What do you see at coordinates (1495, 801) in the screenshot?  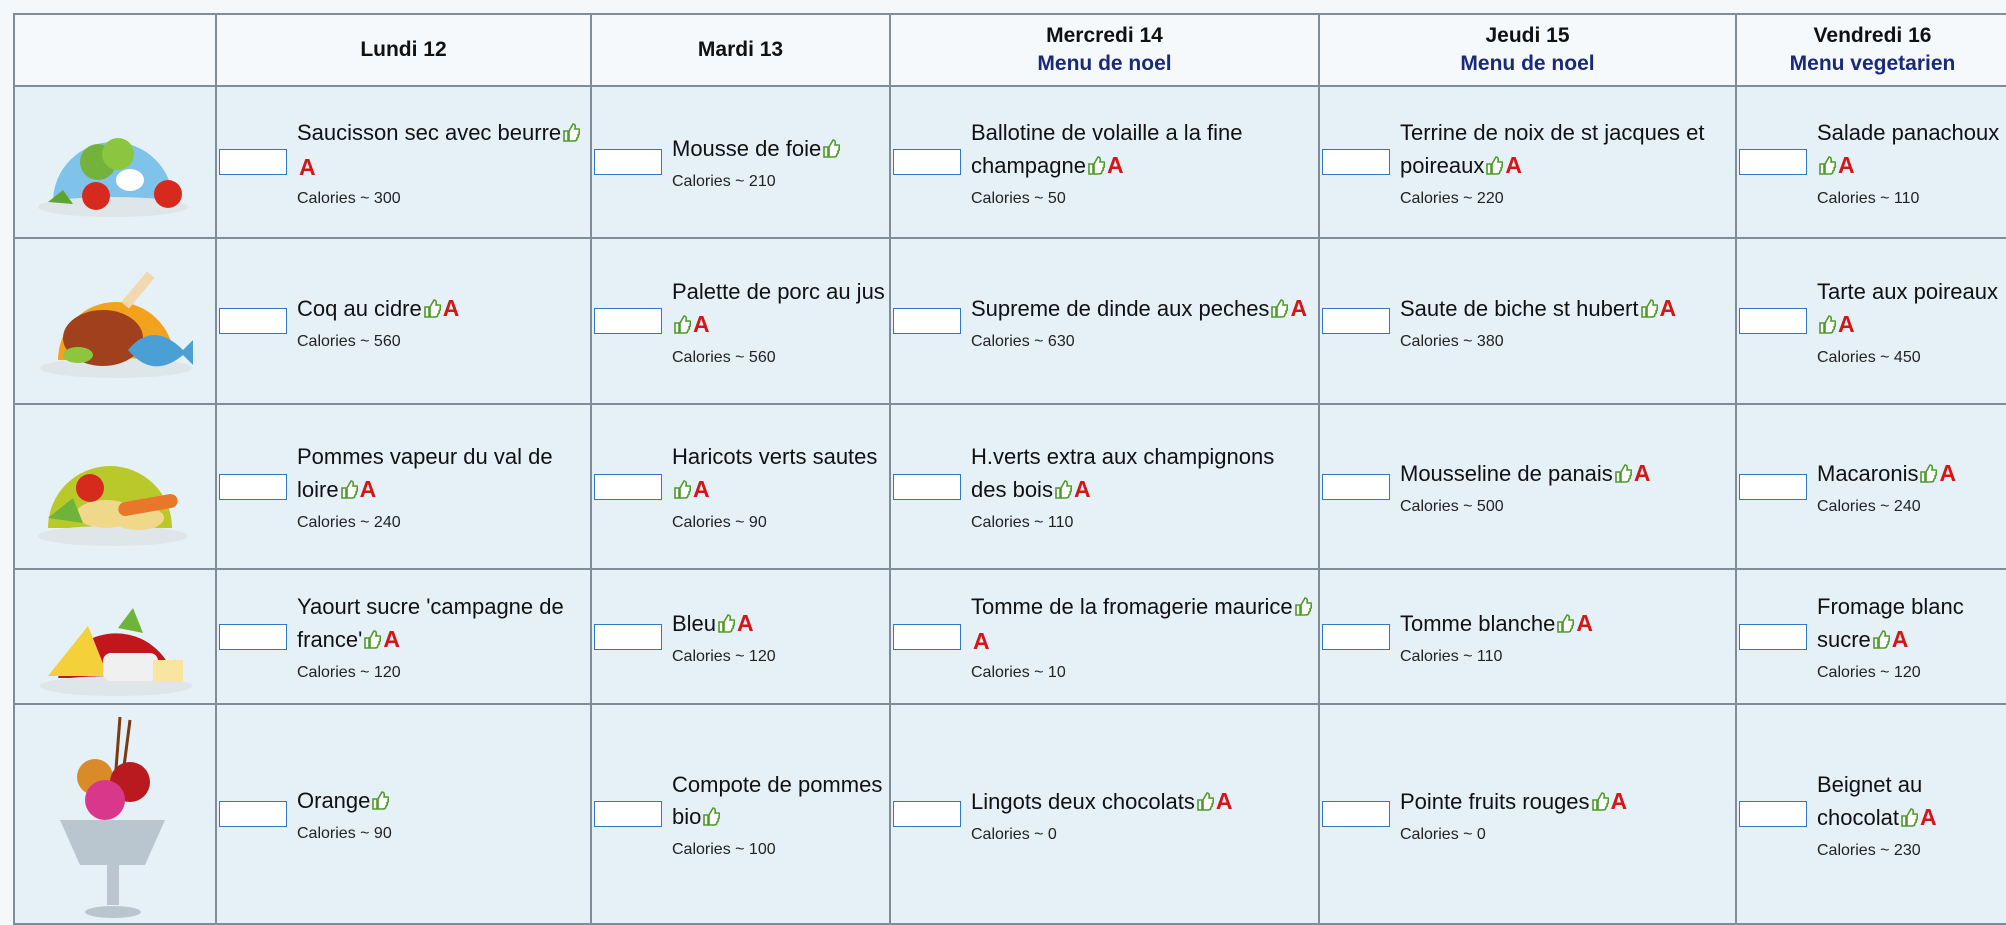 I see `dish-name: Pointe fruits rouges` at bounding box center [1495, 801].